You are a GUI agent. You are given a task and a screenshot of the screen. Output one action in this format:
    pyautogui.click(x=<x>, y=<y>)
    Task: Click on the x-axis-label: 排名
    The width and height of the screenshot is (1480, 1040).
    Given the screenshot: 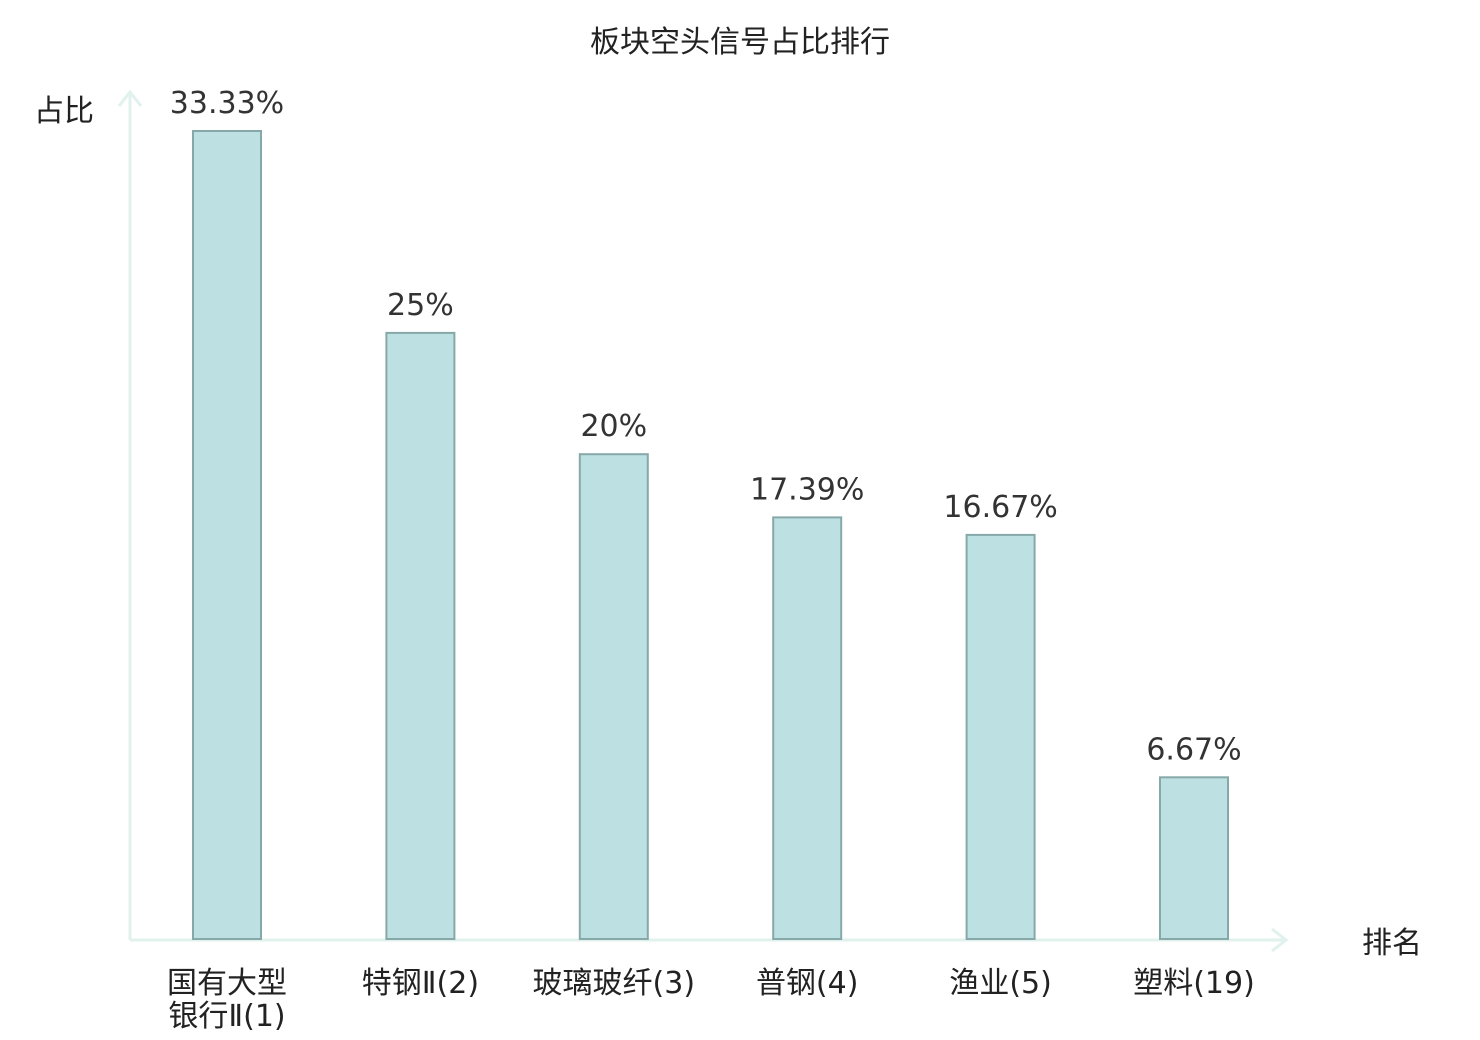 What is the action you would take?
    pyautogui.click(x=1392, y=943)
    